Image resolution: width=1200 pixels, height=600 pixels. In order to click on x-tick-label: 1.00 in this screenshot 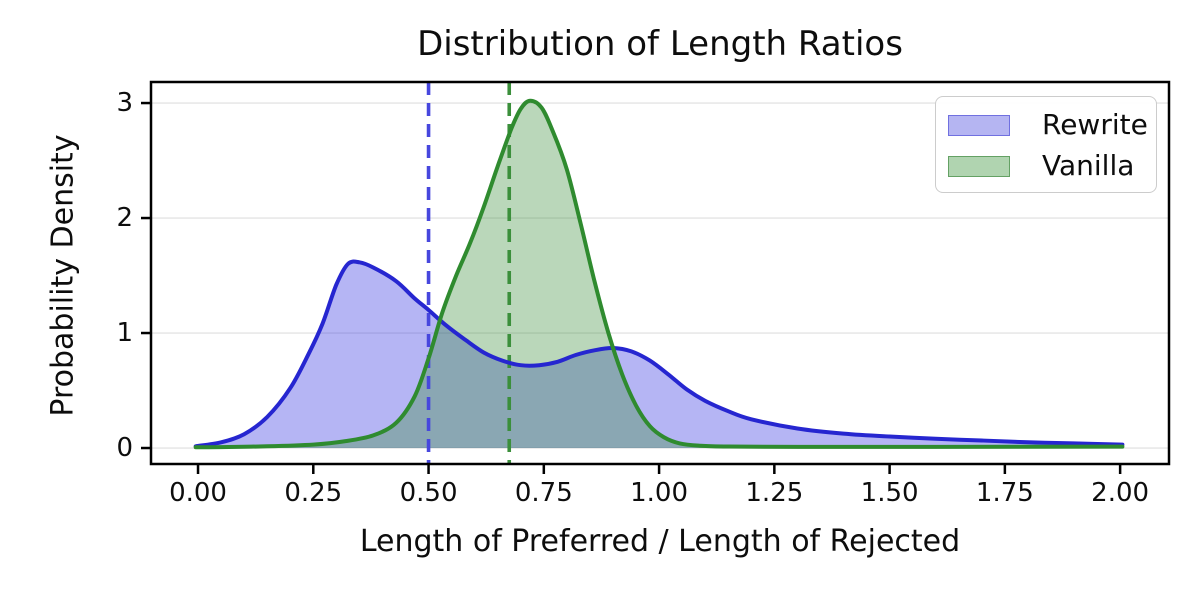, I will do `click(659, 493)`.